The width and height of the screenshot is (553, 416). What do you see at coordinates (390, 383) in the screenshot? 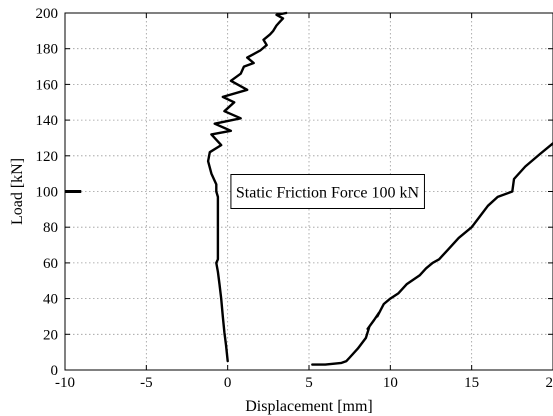
I see `x-tick-label: 10` at bounding box center [390, 383].